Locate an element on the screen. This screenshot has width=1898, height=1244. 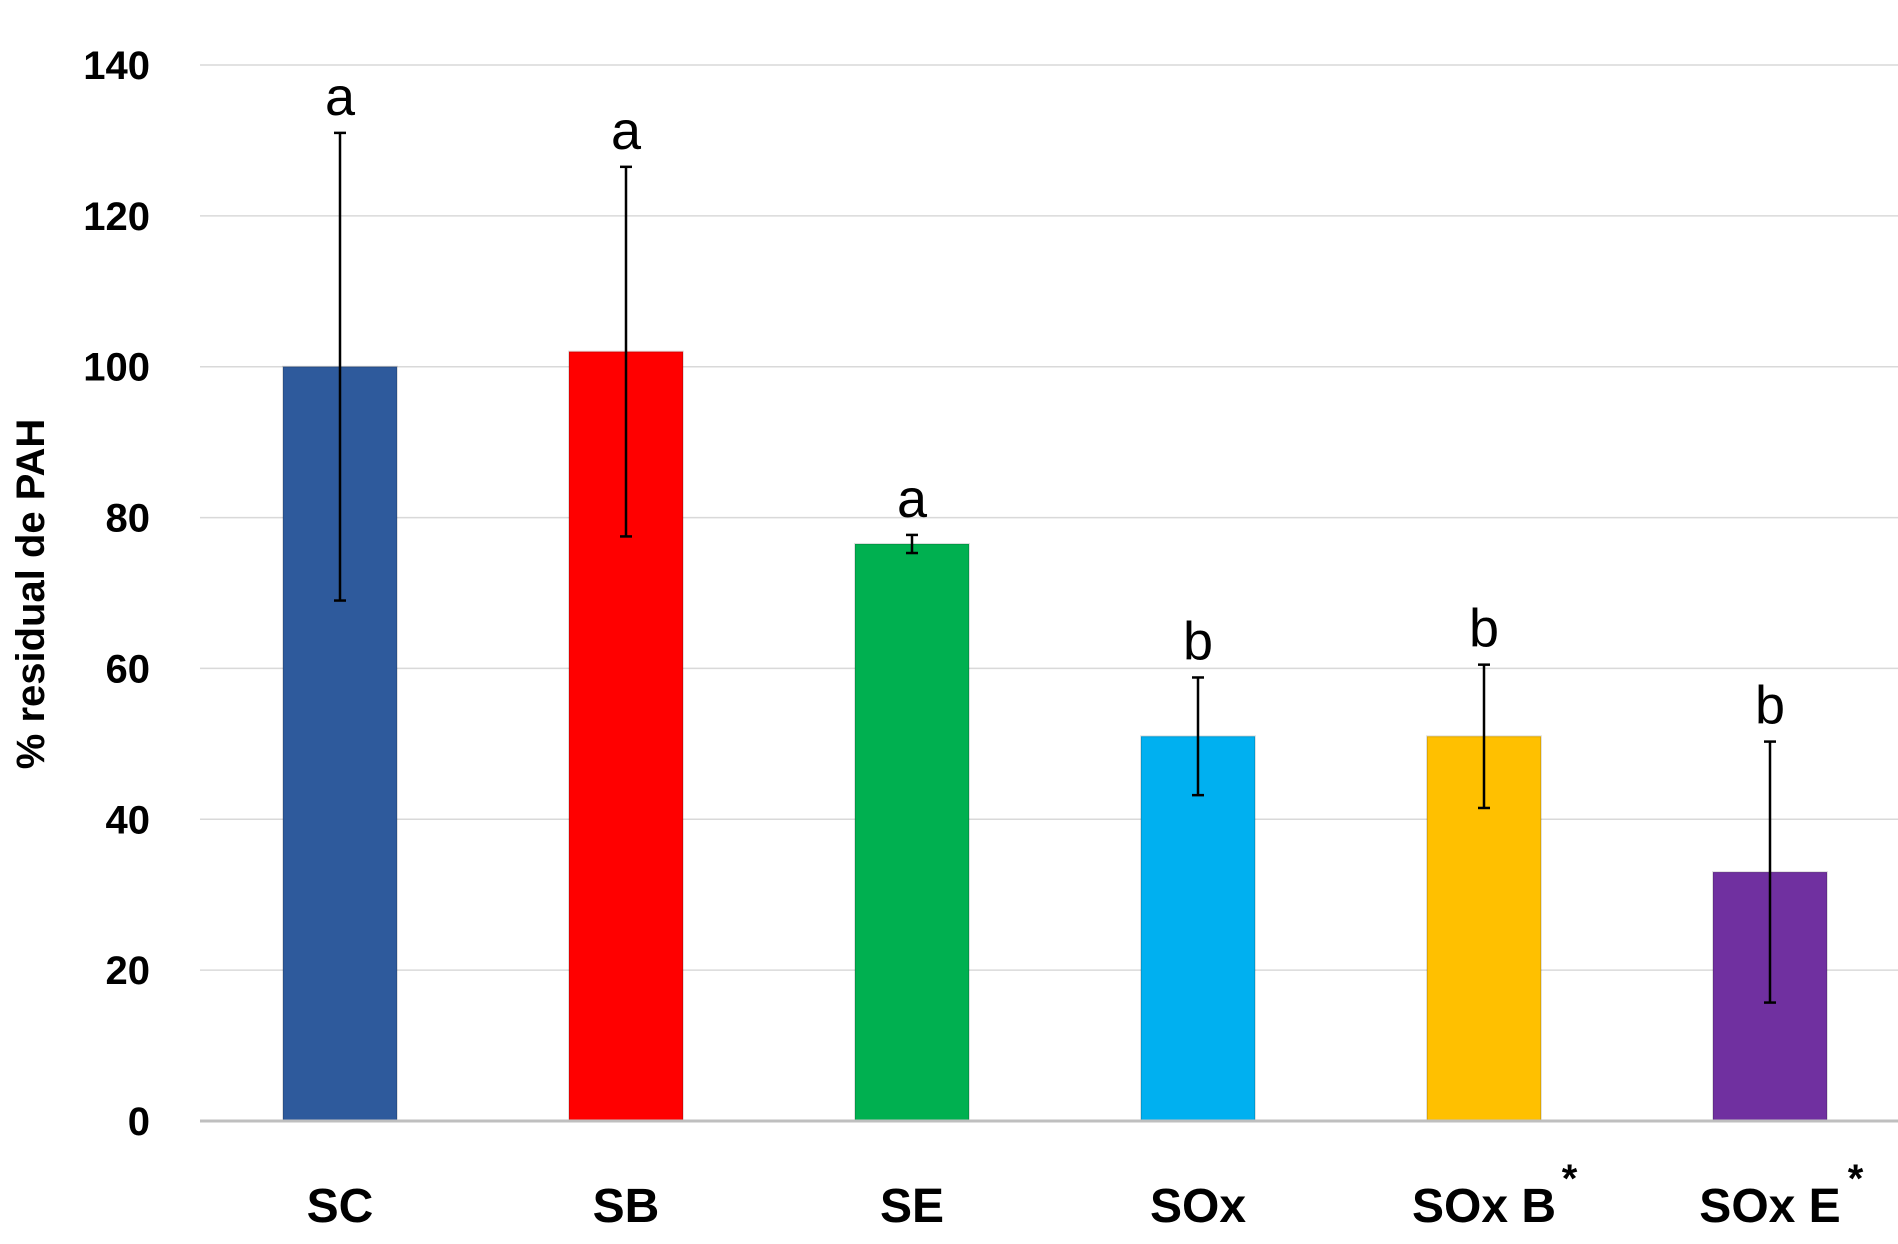
x-axis-labels: SC SB SE SOx SOx B*SOx E* is located at coordinates (1085, 1195).